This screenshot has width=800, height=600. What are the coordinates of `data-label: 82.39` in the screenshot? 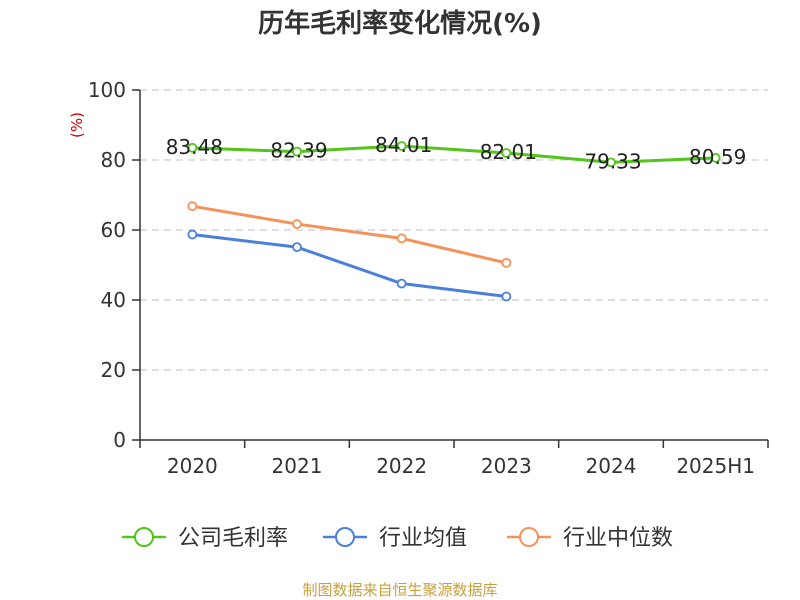 It's located at (298, 151).